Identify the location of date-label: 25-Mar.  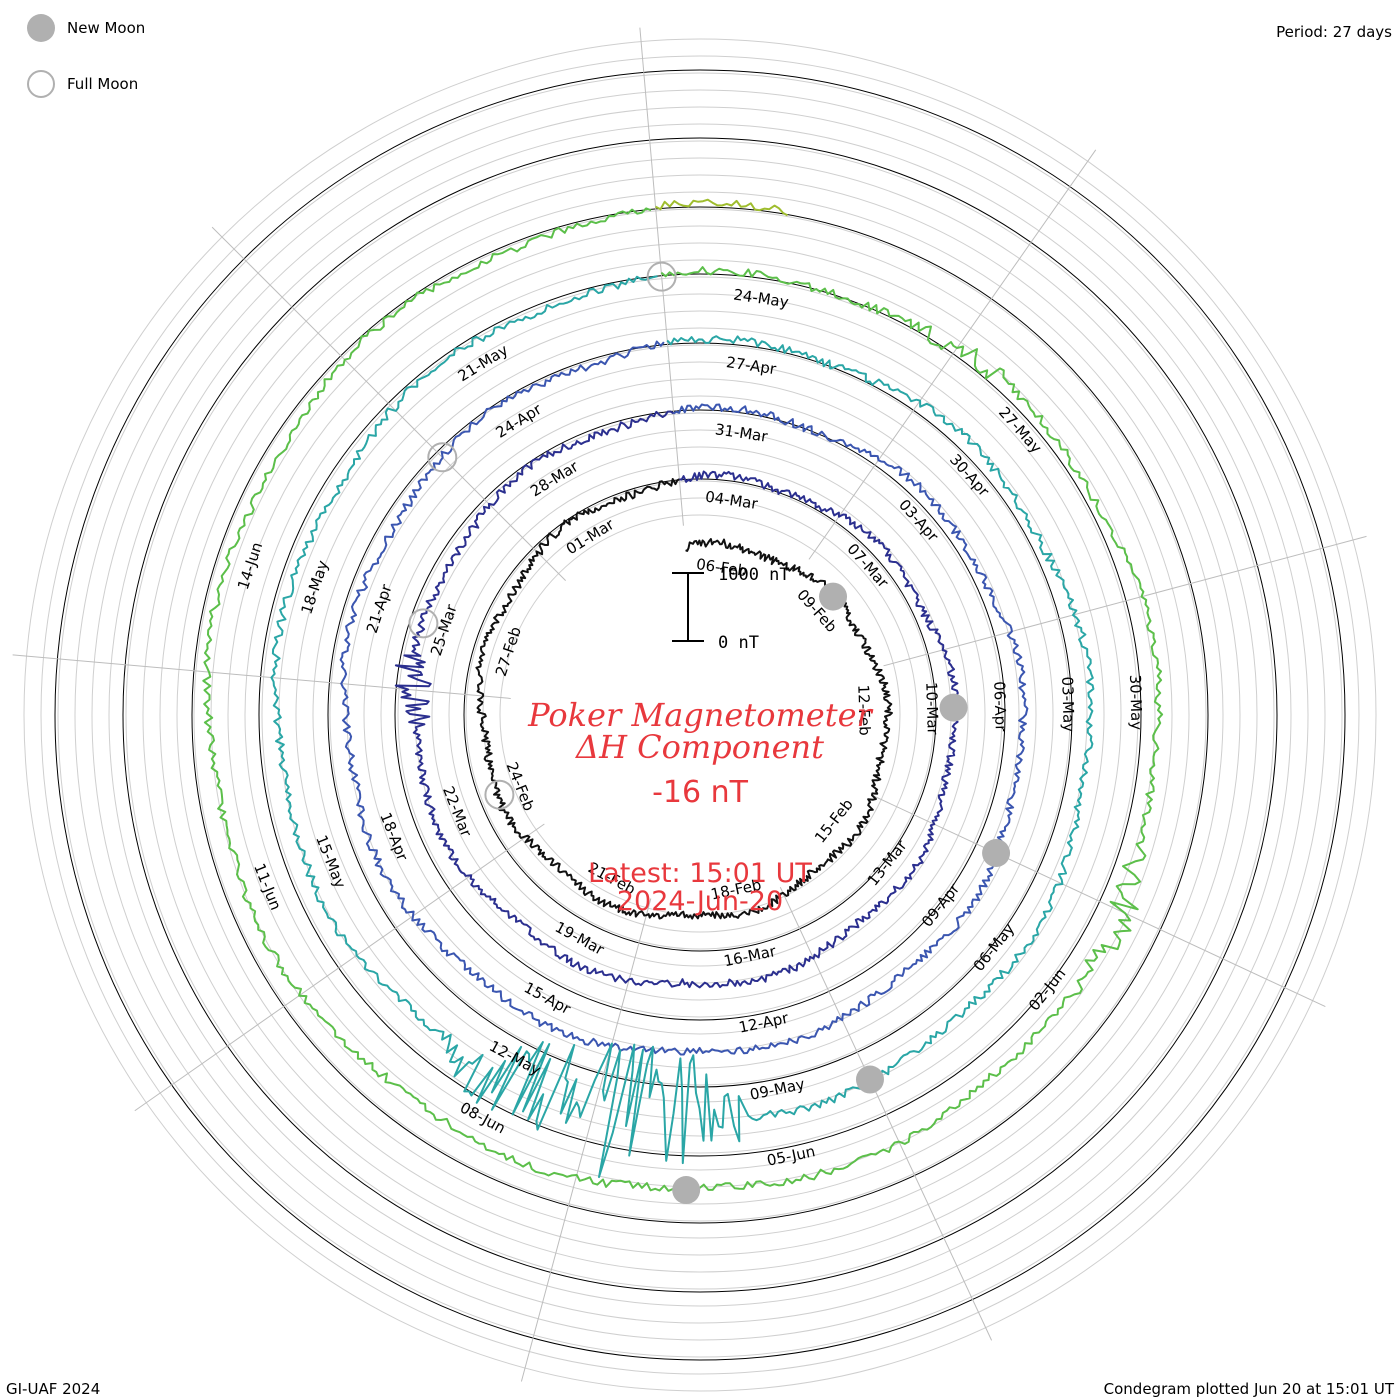
(444, 629).